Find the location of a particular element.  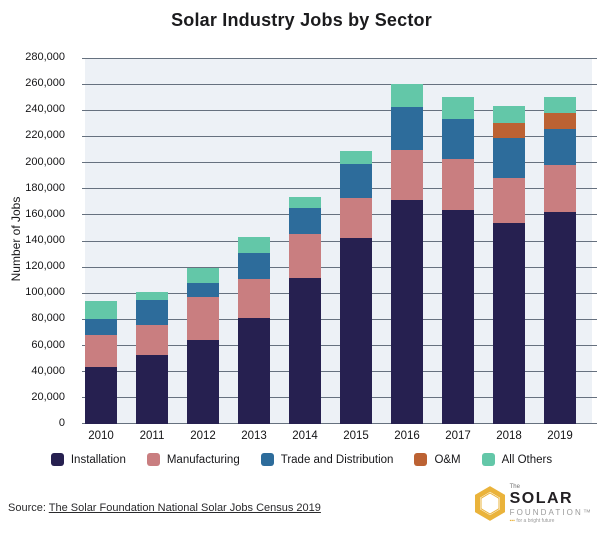

bar-segment-manufacturing-2019 is located at coordinates (560, 189).